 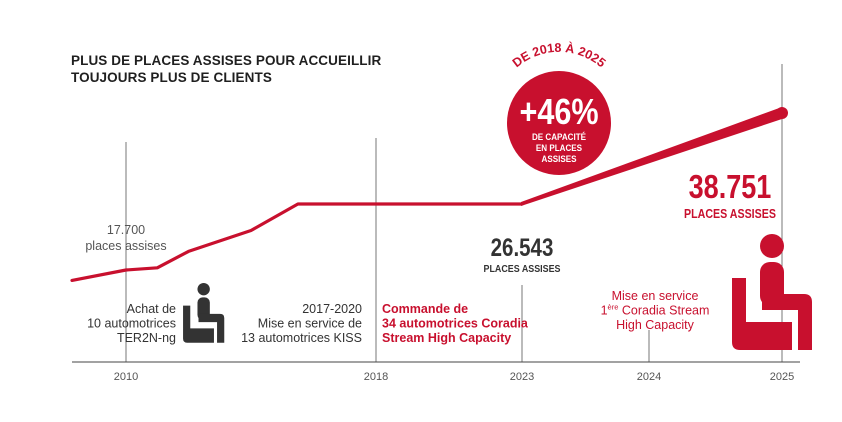 What do you see at coordinates (376, 377) in the screenshot?
I see `x-tick-label: 2018` at bounding box center [376, 377].